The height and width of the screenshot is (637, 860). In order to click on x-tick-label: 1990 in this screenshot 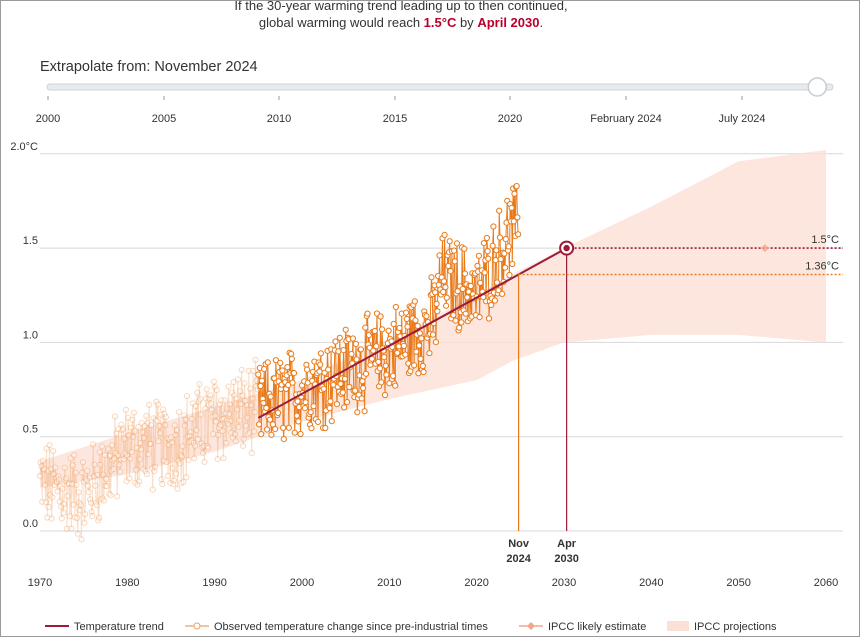, I will do `click(214, 583)`.